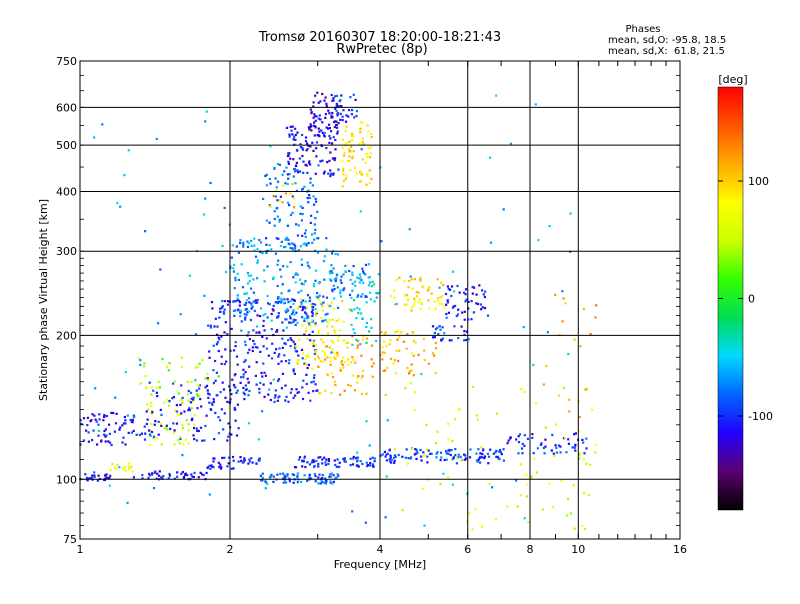 The height and width of the screenshot is (604, 800). I want to click on stats-line-o: mean, sd,O: -95.8, 18.5, so click(667, 40).